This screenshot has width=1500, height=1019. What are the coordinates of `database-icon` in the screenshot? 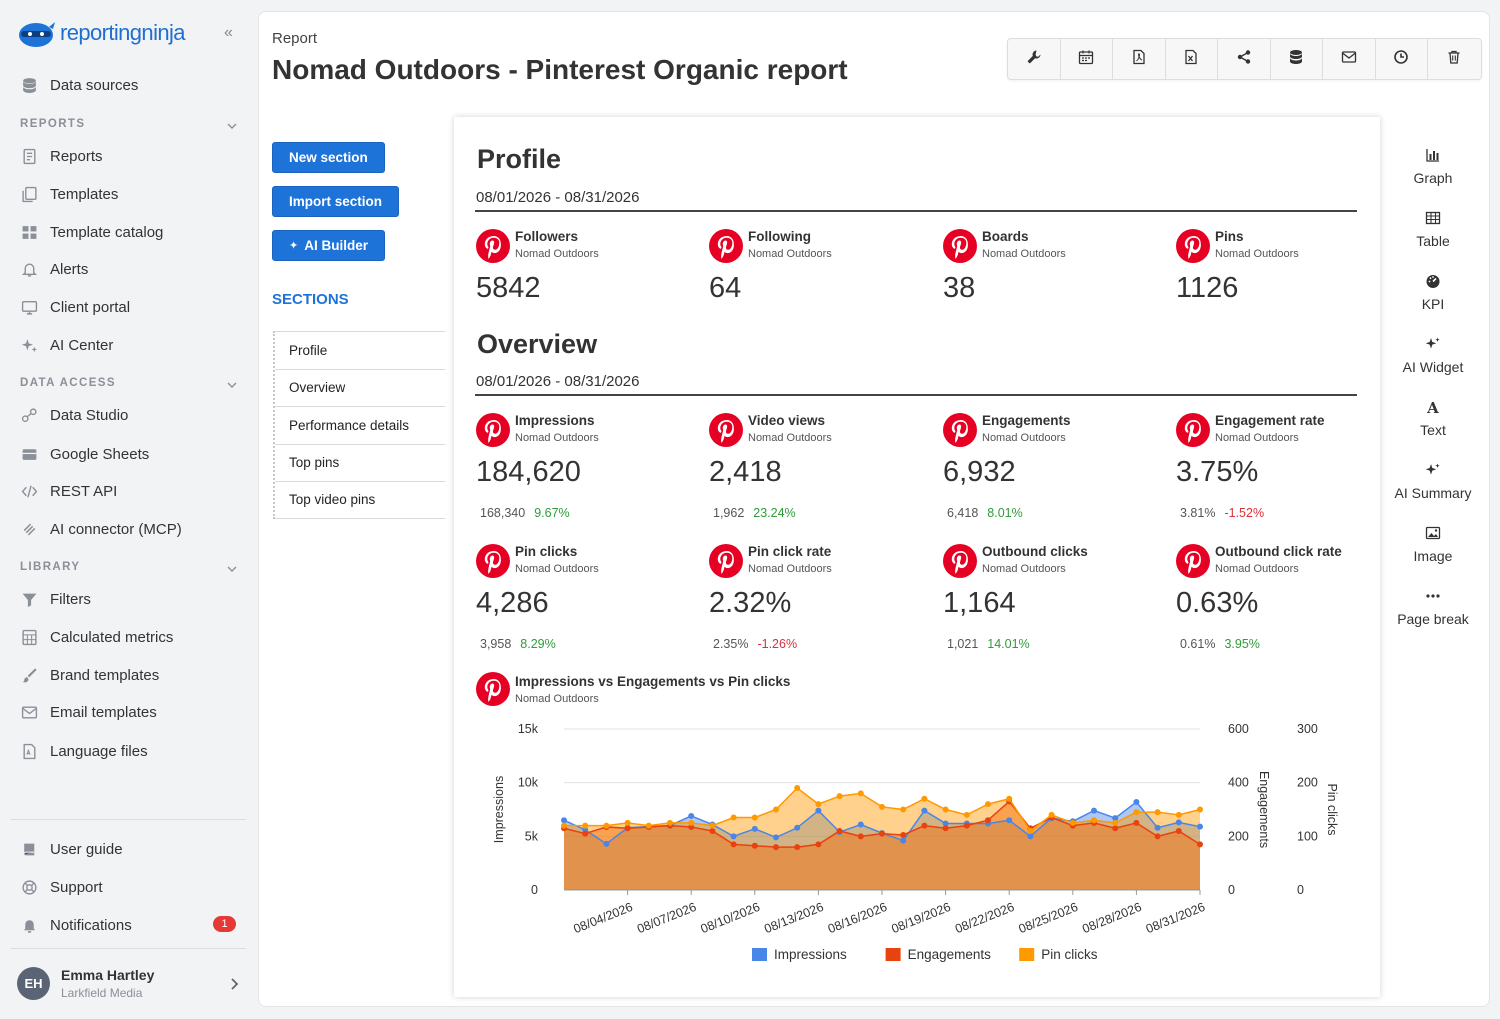 It's located at (1296, 59).